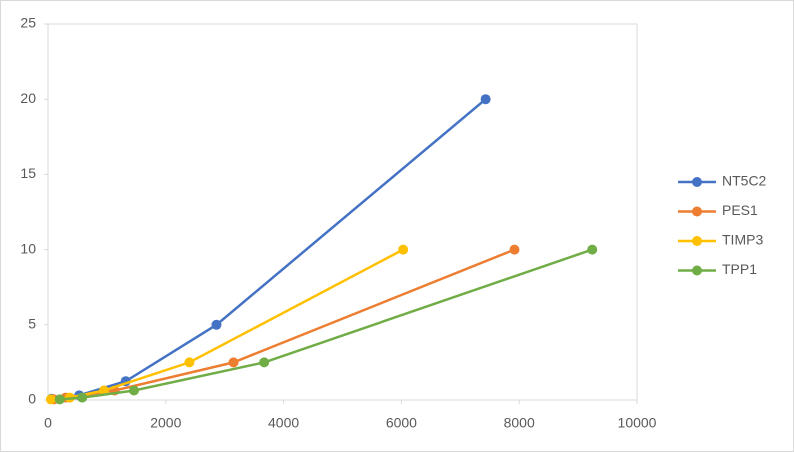 The width and height of the screenshot is (794, 452). What do you see at coordinates (165, 423) in the screenshot?
I see `x-tick-label: 2000` at bounding box center [165, 423].